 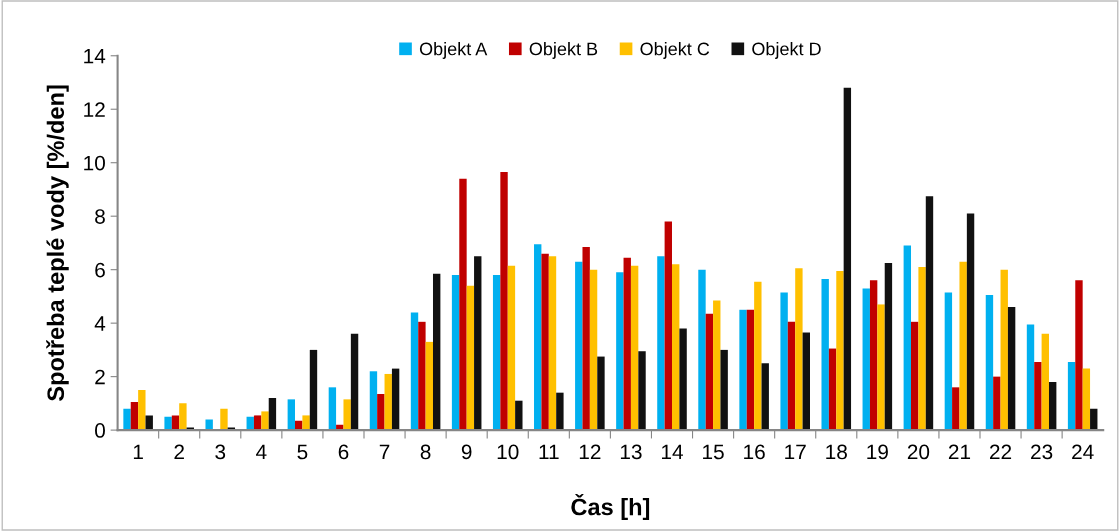 What do you see at coordinates (179, 452) in the screenshot?
I see `x-tick-label: 2` at bounding box center [179, 452].